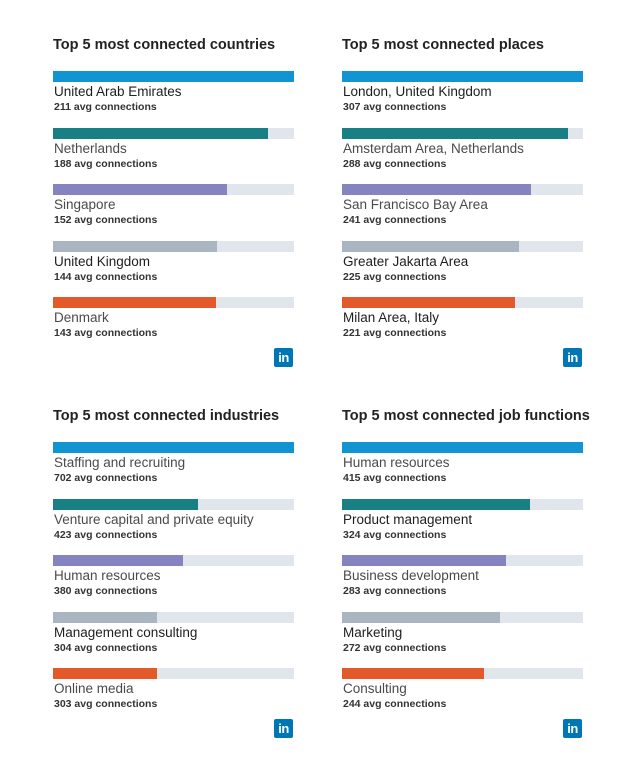 The image size is (637, 763). Describe the element at coordinates (408, 519) in the screenshot. I see `category-label: Product management` at that location.